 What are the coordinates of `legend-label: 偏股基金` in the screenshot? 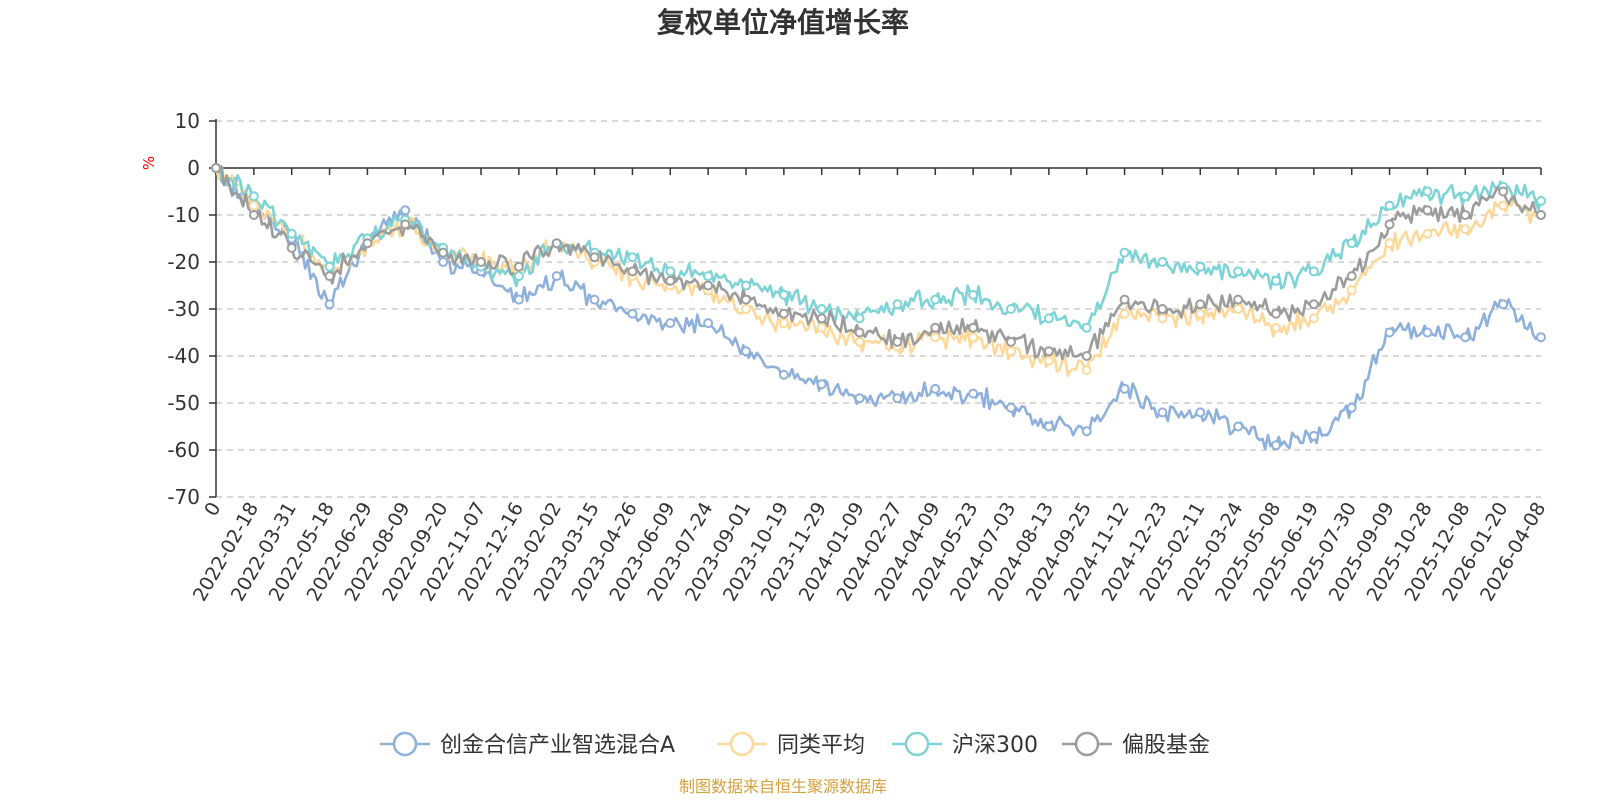 It's located at (1166, 745).